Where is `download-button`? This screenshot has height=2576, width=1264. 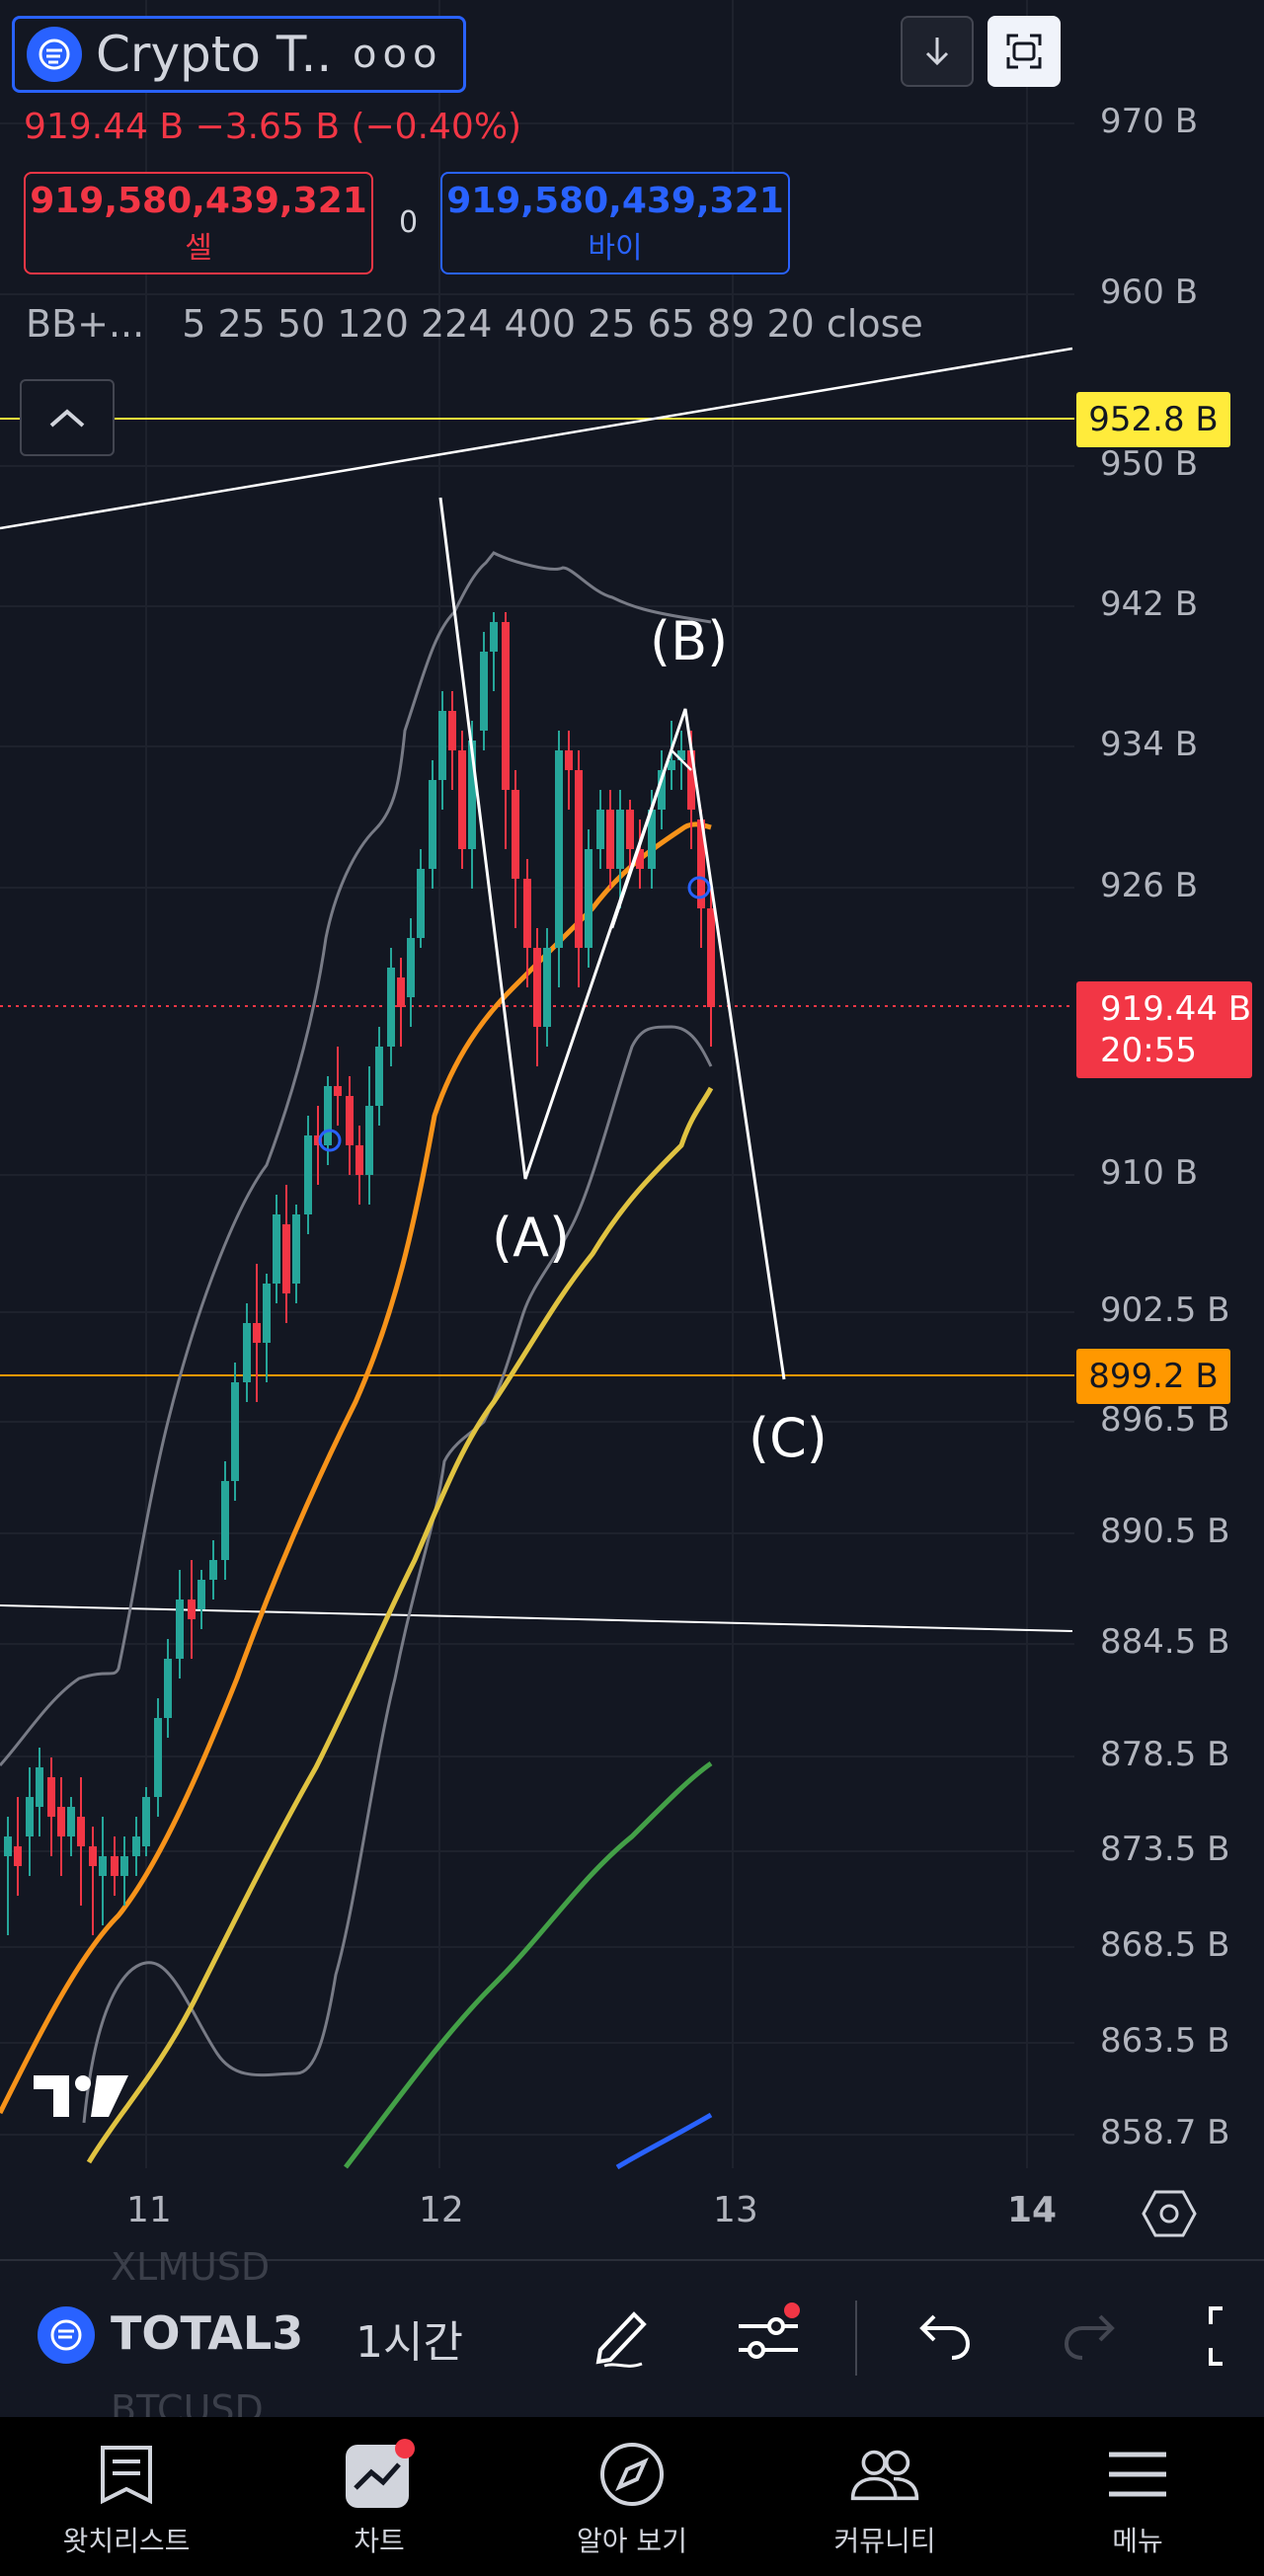 download-button is located at coordinates (937, 51).